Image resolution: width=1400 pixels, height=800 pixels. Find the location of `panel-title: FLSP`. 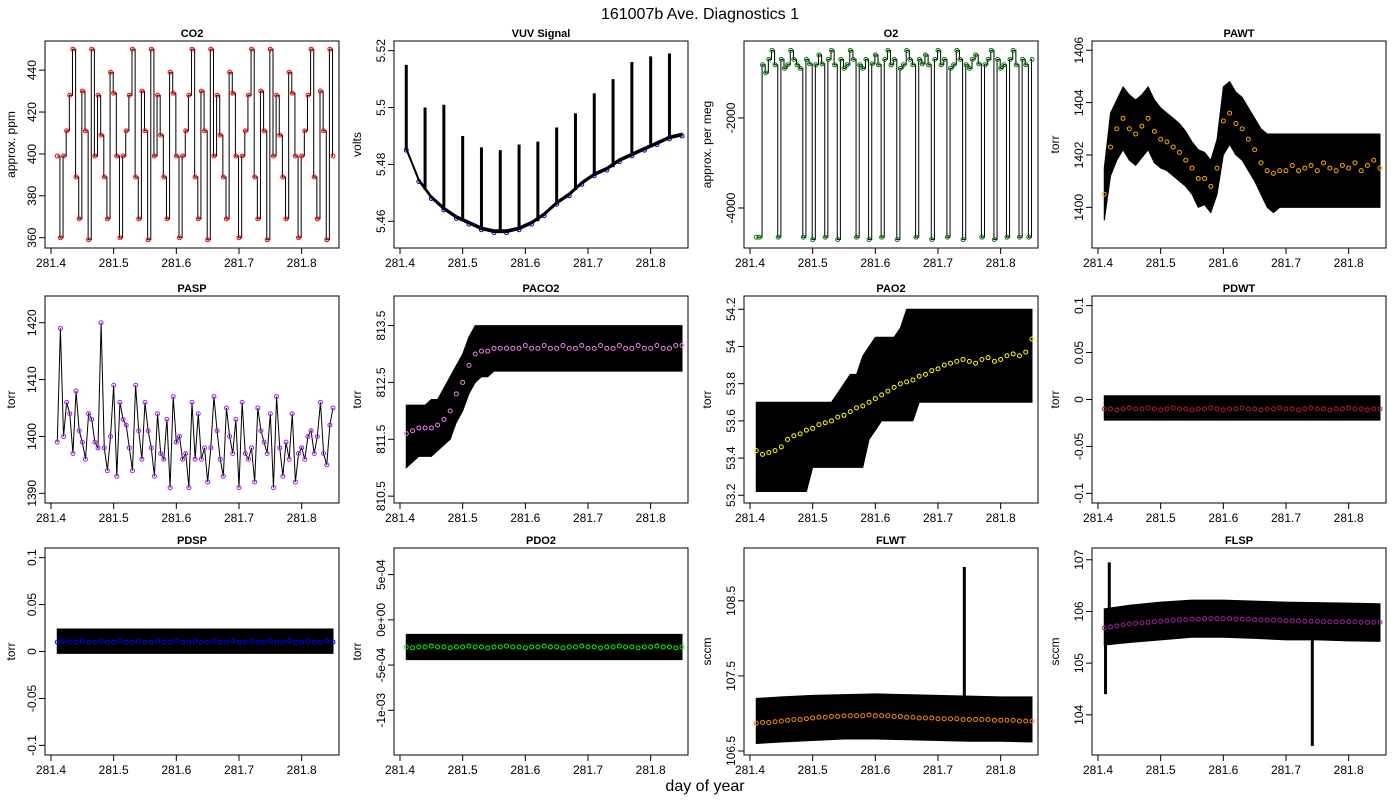

panel-title: FLSP is located at coordinates (1239, 541).